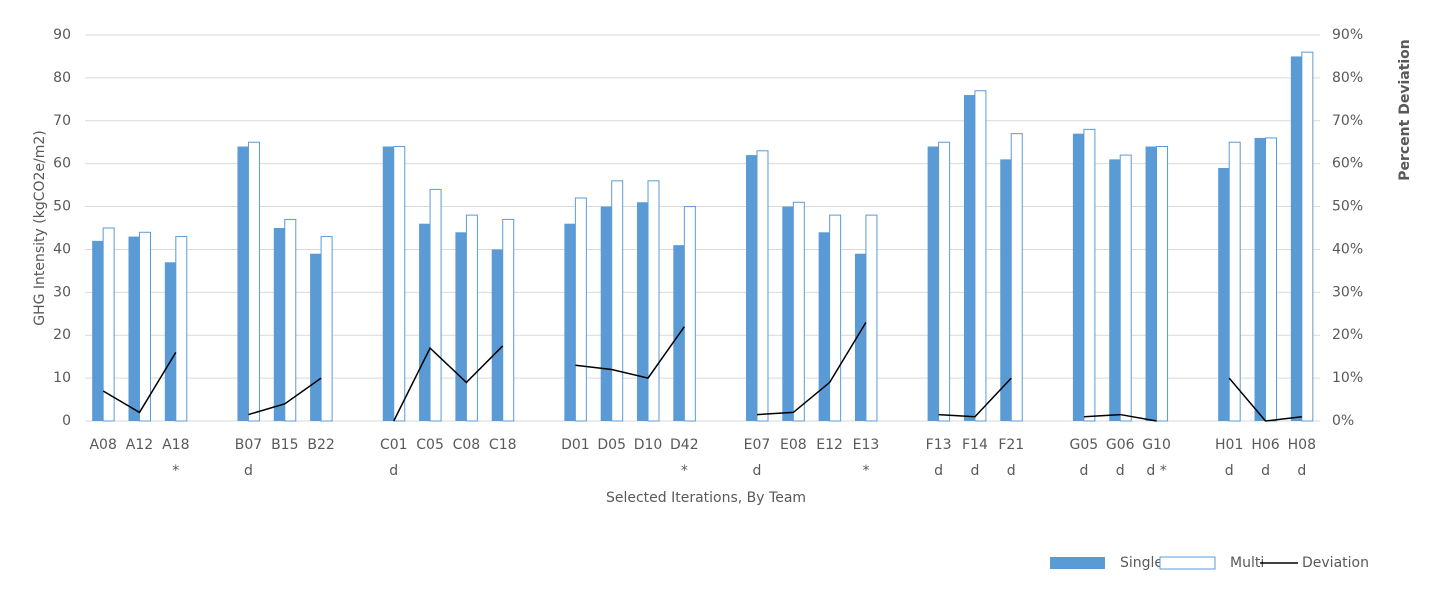 The height and width of the screenshot is (602, 1440). I want to click on x-tick-label: H01 d, so click(1229, 458).